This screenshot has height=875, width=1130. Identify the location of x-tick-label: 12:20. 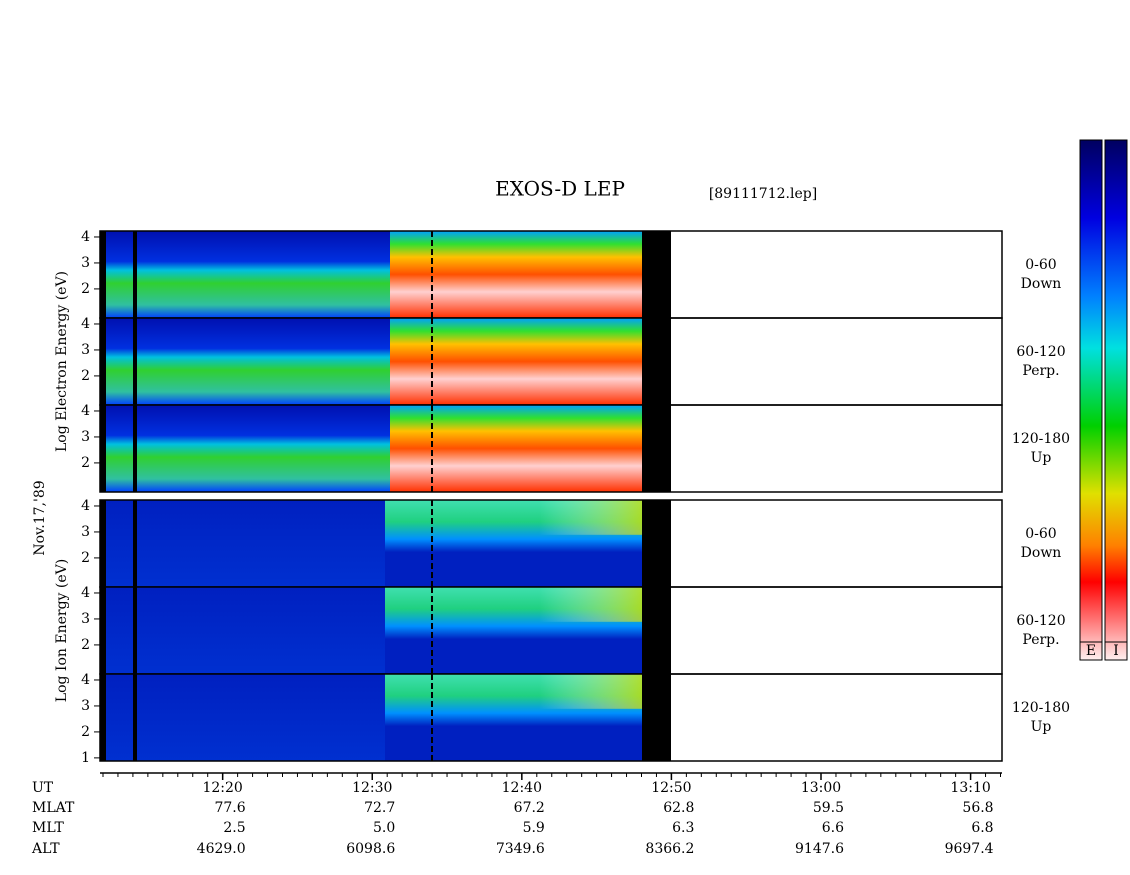
(222, 788).